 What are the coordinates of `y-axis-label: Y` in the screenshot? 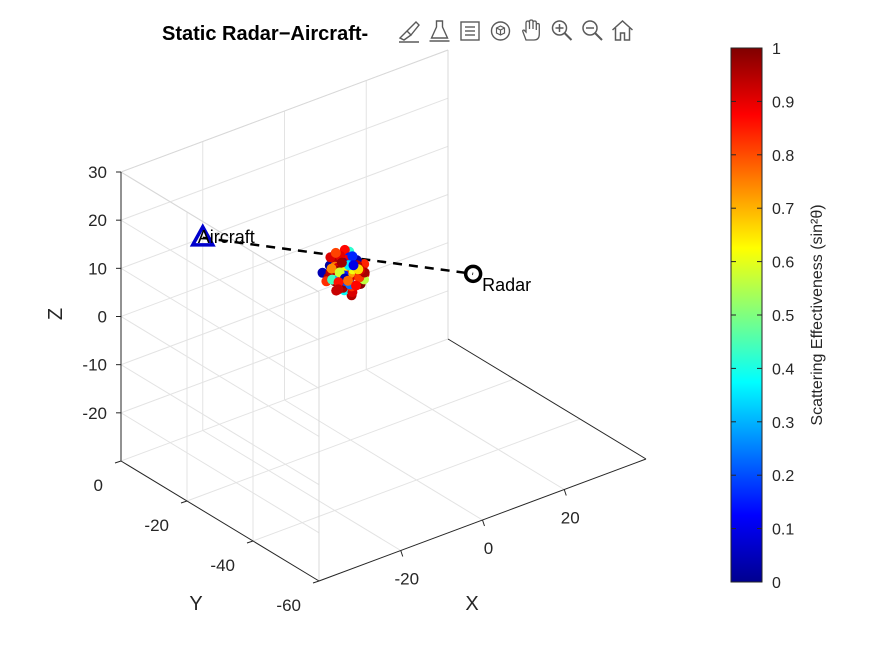 It's located at (195, 604).